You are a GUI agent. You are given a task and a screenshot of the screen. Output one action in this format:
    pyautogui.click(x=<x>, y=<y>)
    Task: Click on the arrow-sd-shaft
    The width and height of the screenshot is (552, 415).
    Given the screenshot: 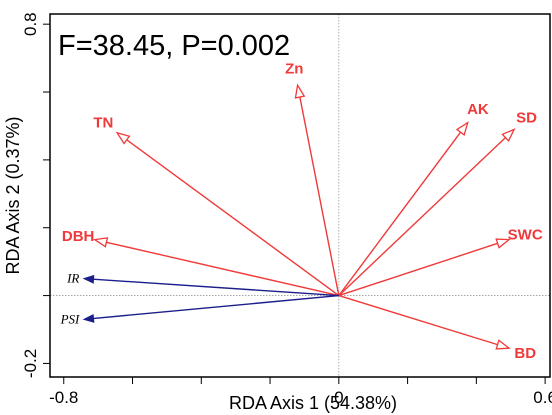 What is the action you would take?
    pyautogui.click(x=422, y=217)
    